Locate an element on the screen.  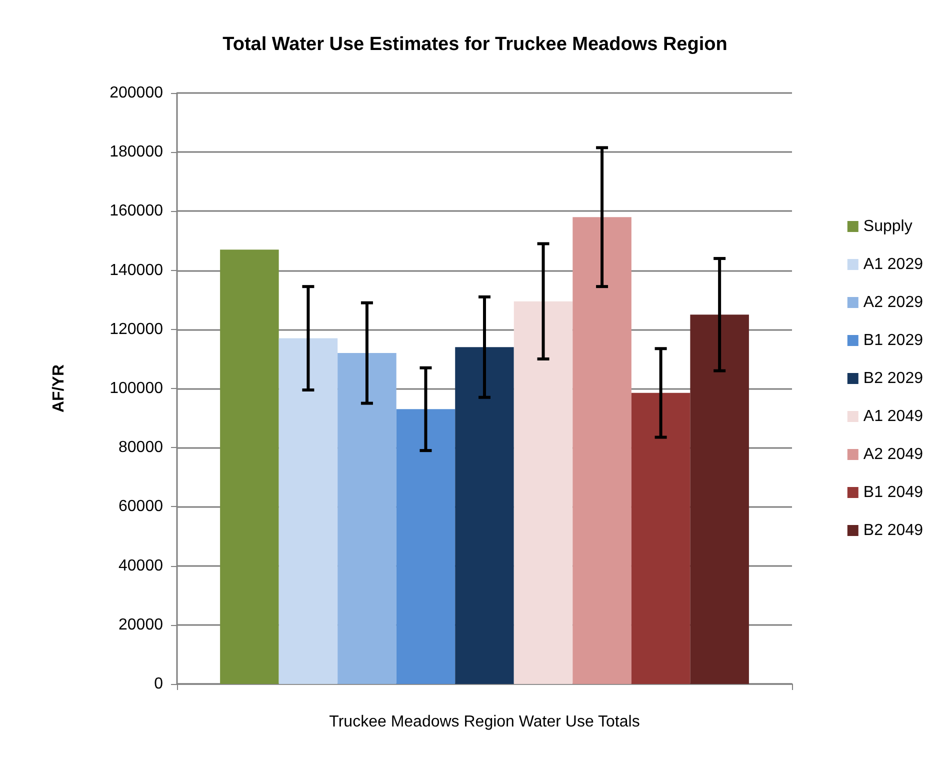
x-axis-title: Truckee Meadows Region Water Use Totals is located at coordinates (484, 722).